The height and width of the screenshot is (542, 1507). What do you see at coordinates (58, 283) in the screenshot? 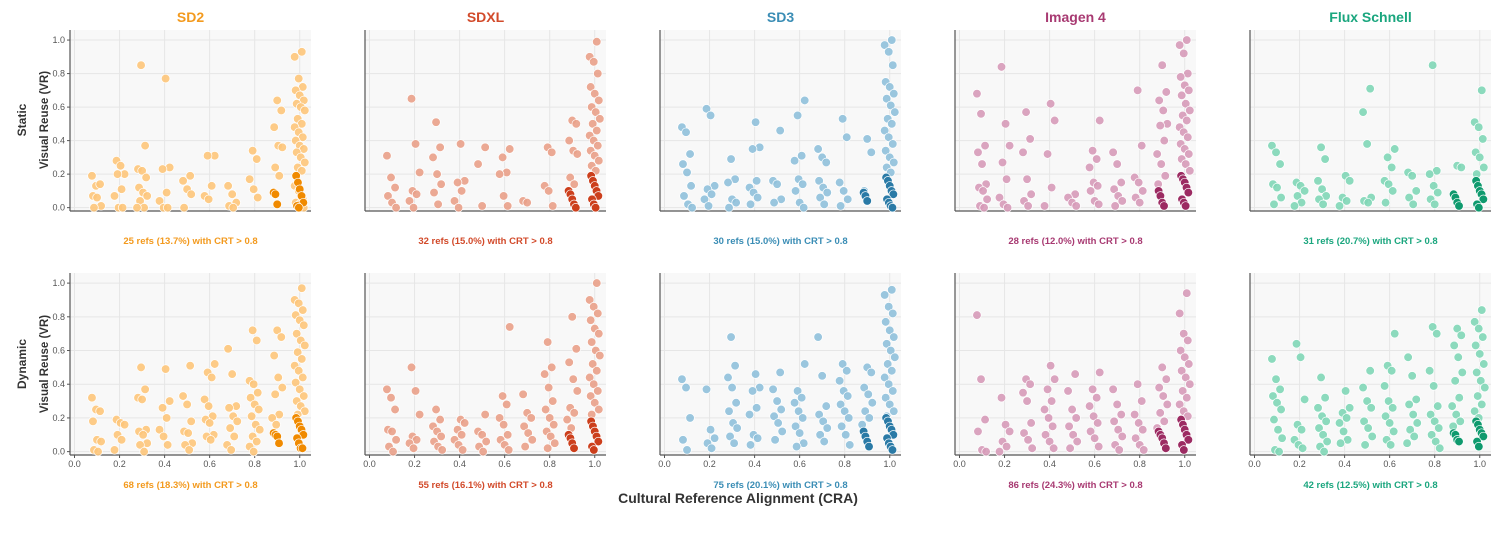
I see `y-tick-label: 1.0` at bounding box center [58, 283].